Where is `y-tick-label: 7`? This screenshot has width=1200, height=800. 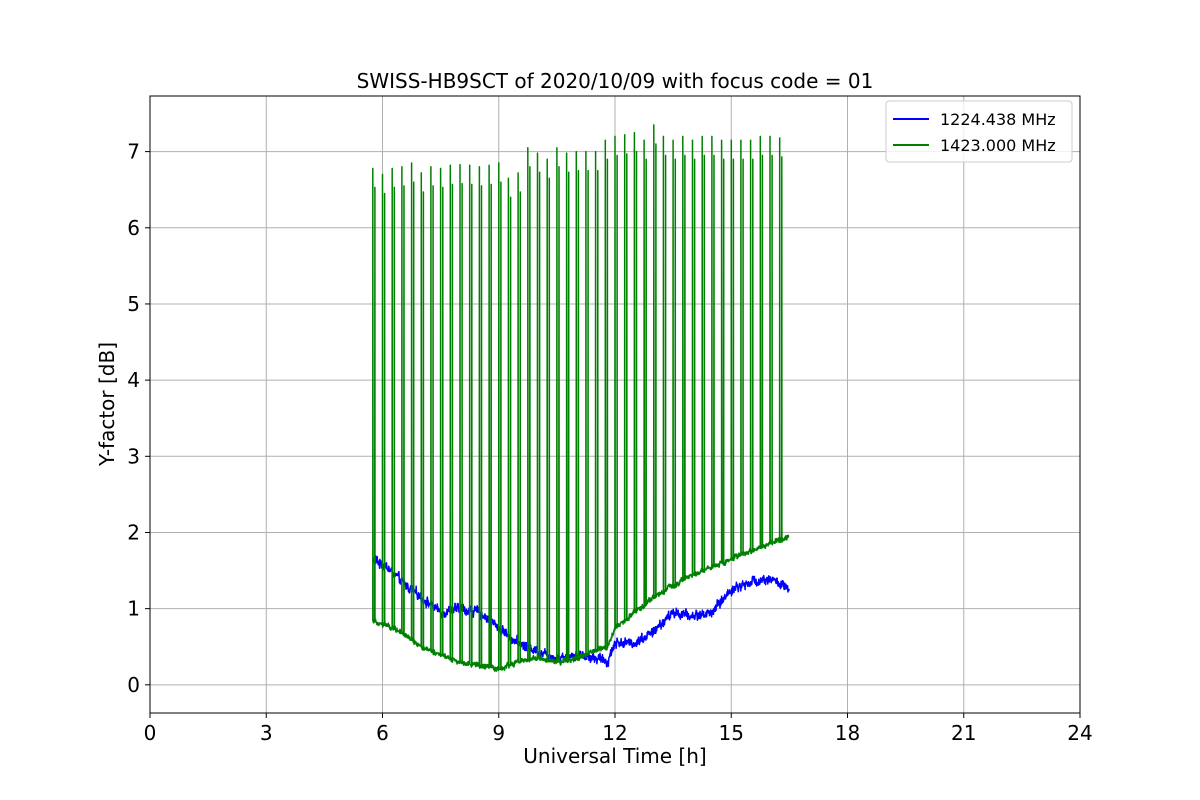
y-tick-label: 7 is located at coordinates (133, 152).